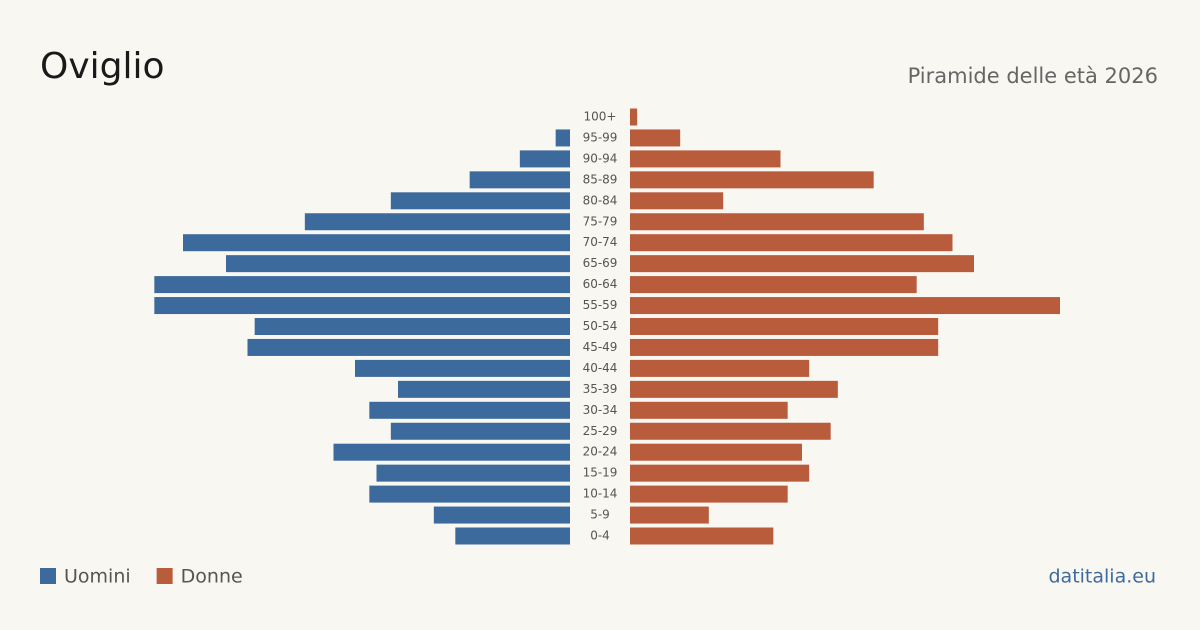 This screenshot has height=630, width=1200. I want to click on age-label: 95-99, so click(600, 137).